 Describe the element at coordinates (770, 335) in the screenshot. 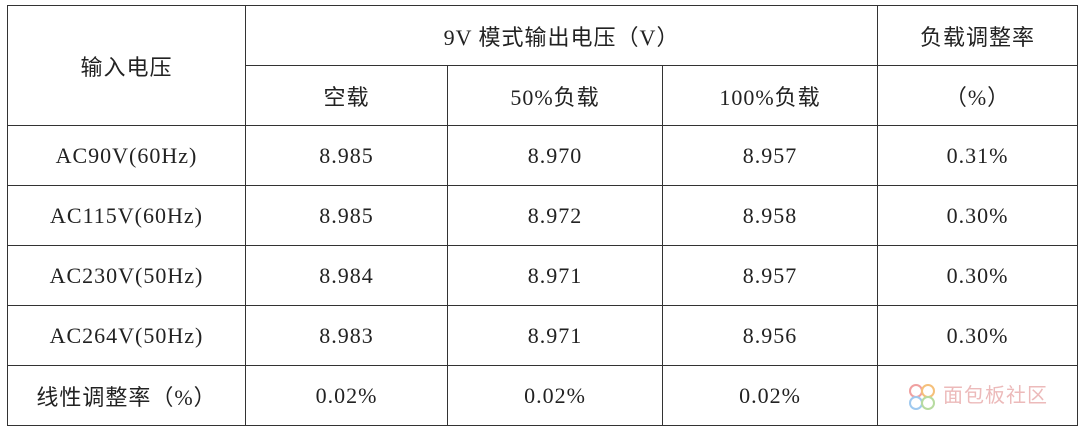

I see `table-cell: 8.956` at that location.